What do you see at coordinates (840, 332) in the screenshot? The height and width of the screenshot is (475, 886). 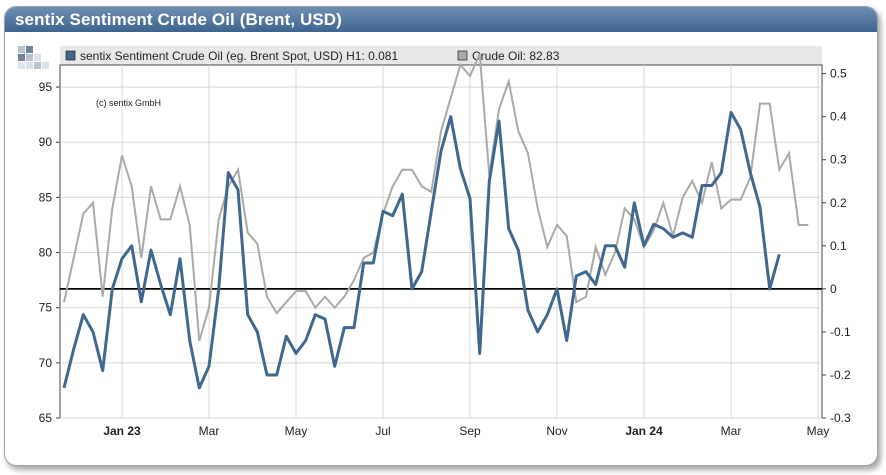 I see `y-right-tick-label: -0.1` at bounding box center [840, 332].